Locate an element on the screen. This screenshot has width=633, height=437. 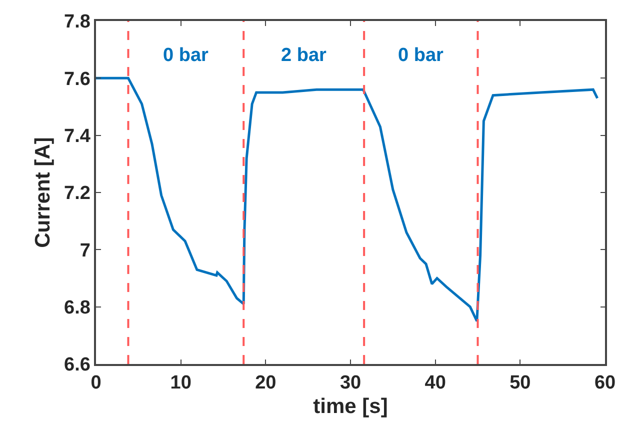
x-tick-label: 40 is located at coordinates (435, 383).